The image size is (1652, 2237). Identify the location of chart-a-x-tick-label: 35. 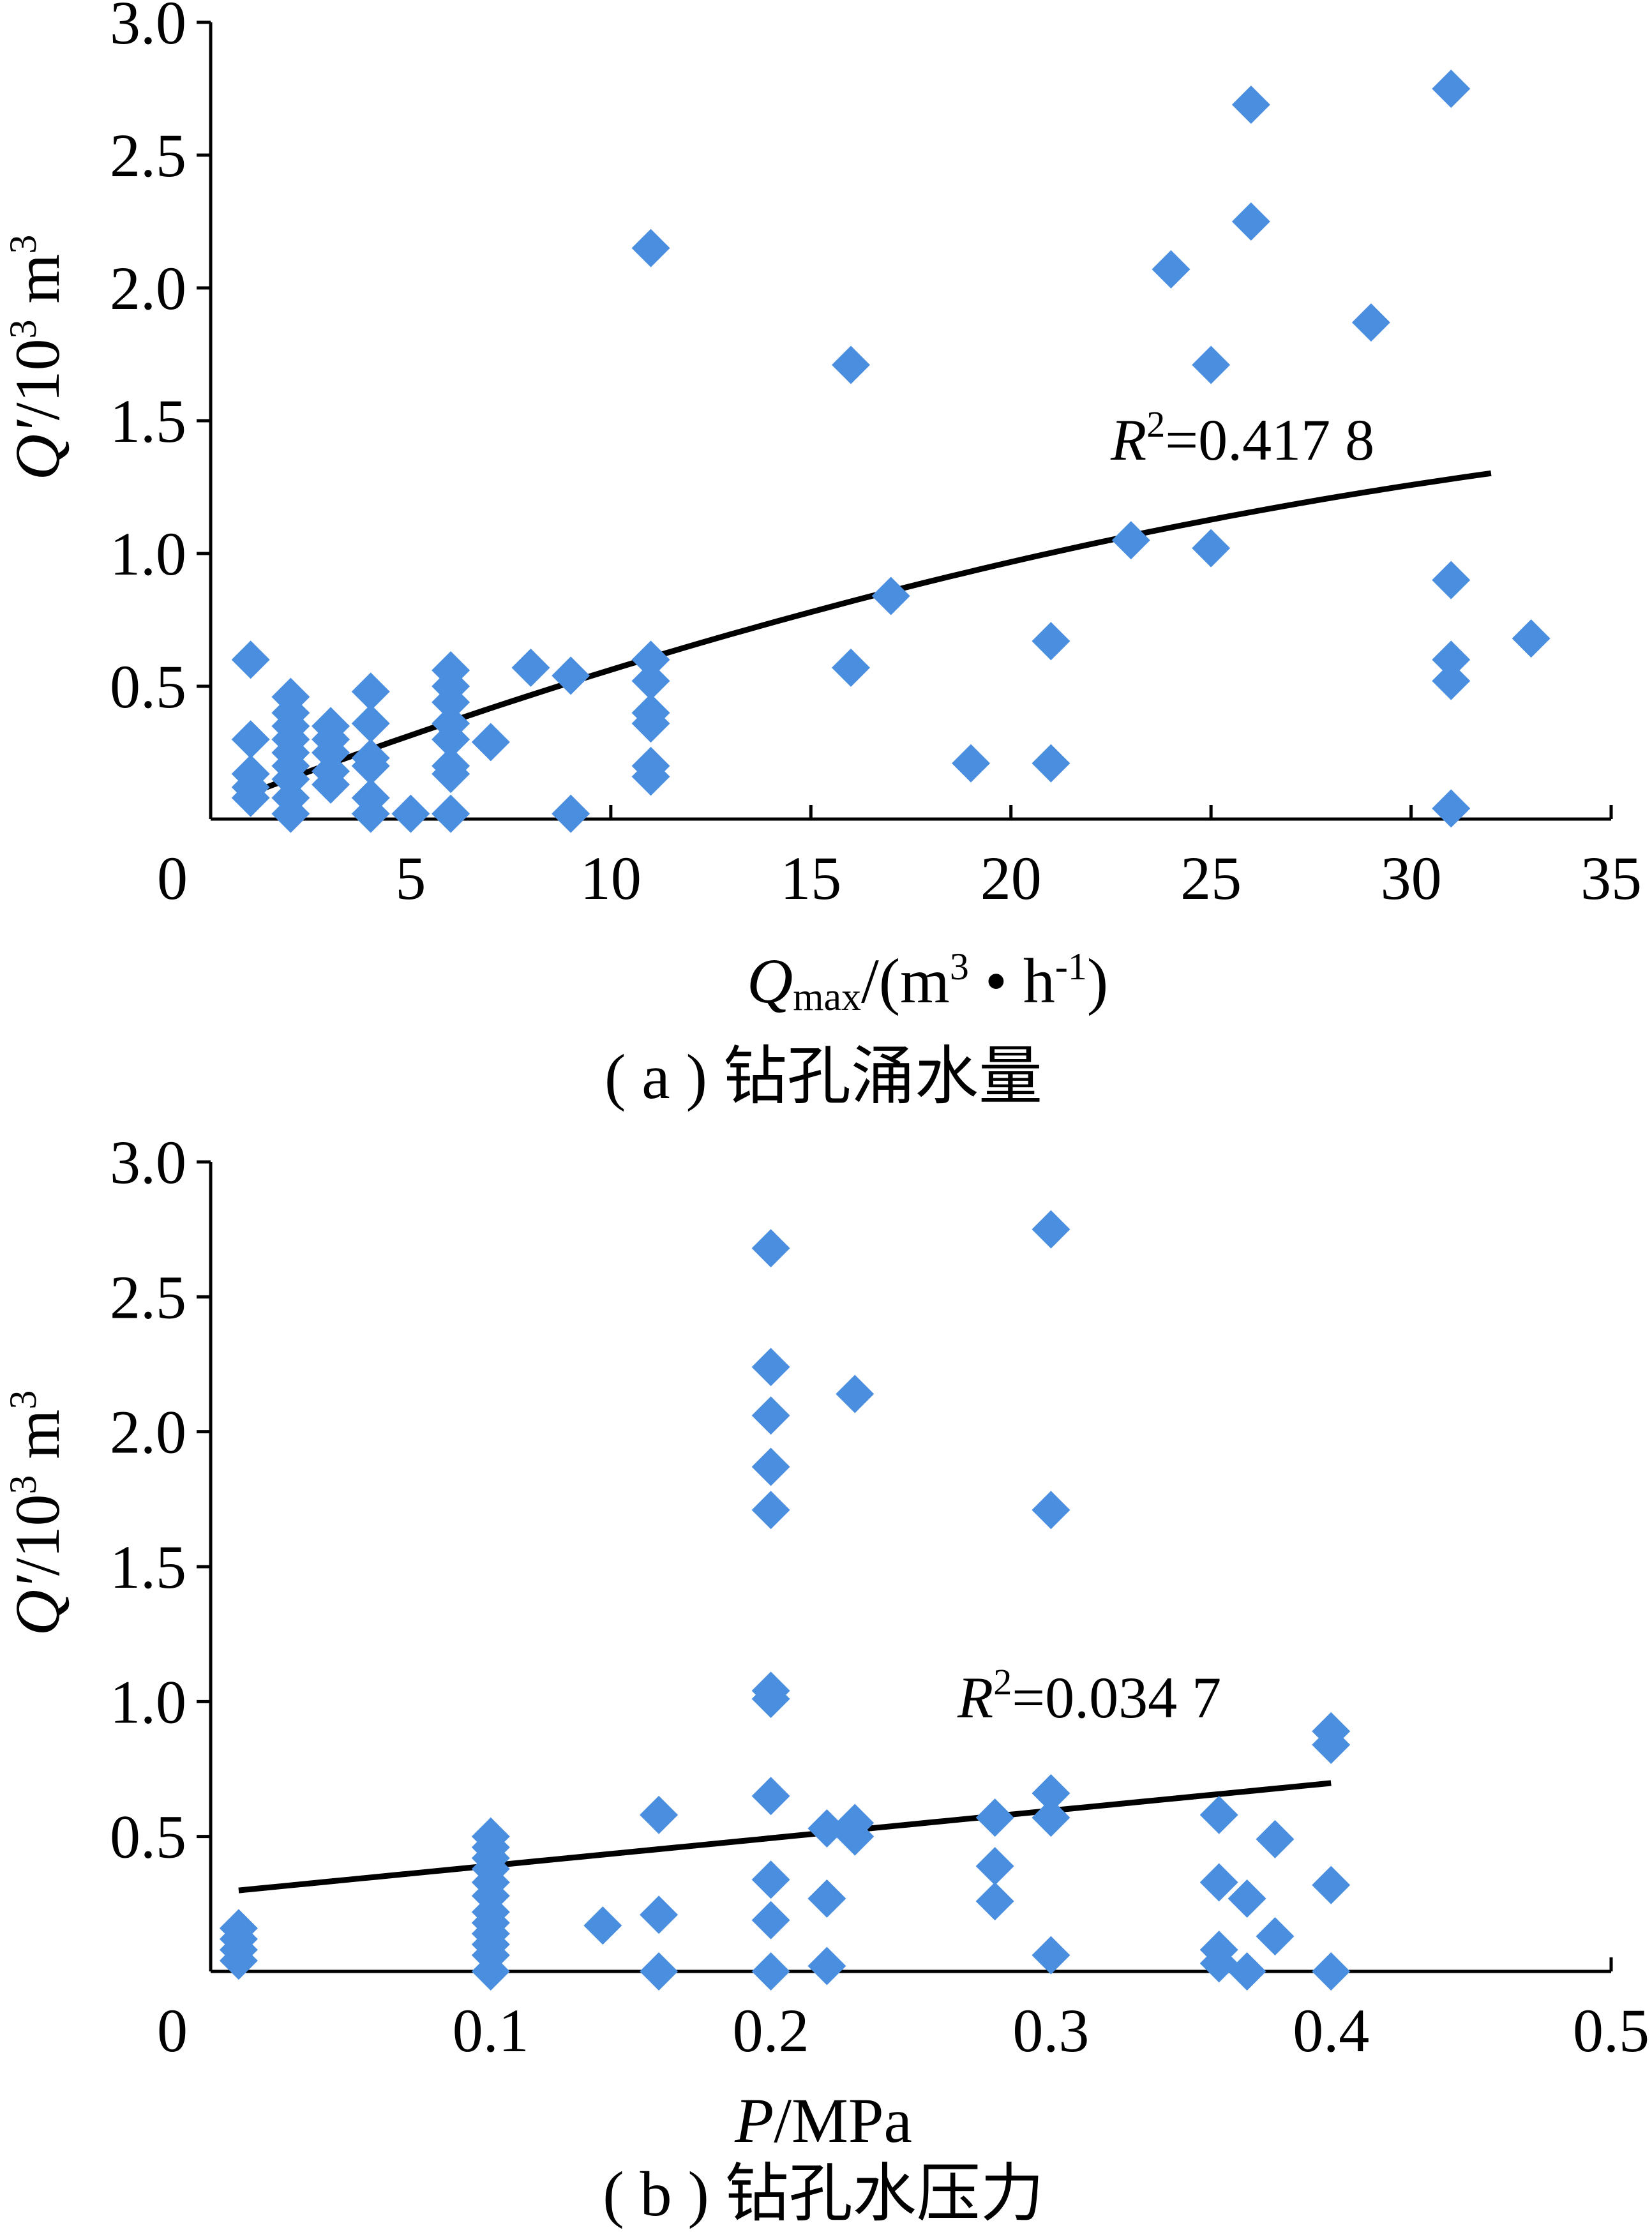
(1611, 878).